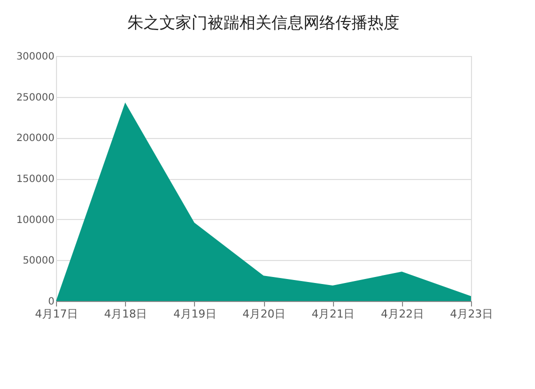 The height and width of the screenshot is (389, 535). I want to click on y-tick-label: 0, so click(51, 302).